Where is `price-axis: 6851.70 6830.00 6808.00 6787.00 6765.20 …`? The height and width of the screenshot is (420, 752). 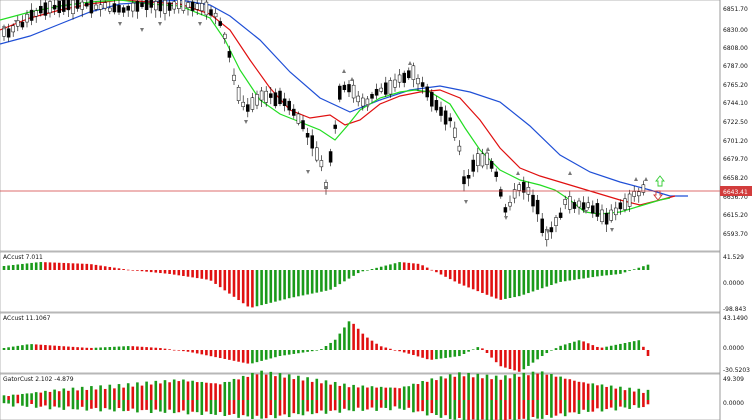
price-axis: 6851.70 6830.00 6808.00 6787.00 6765.20 … is located at coordinates (735, 210).